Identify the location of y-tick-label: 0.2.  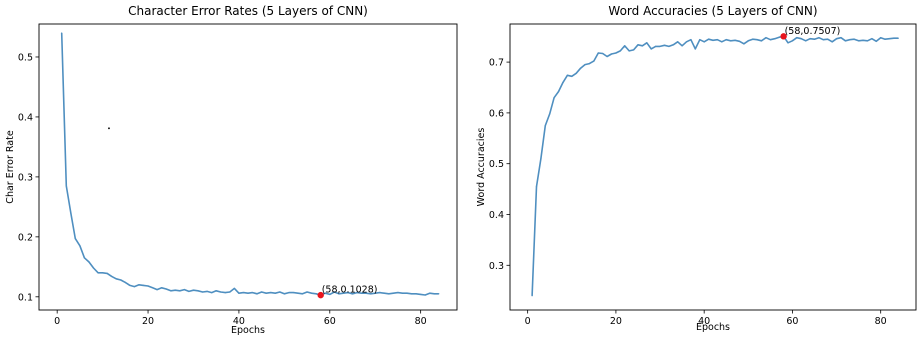
(25, 237).